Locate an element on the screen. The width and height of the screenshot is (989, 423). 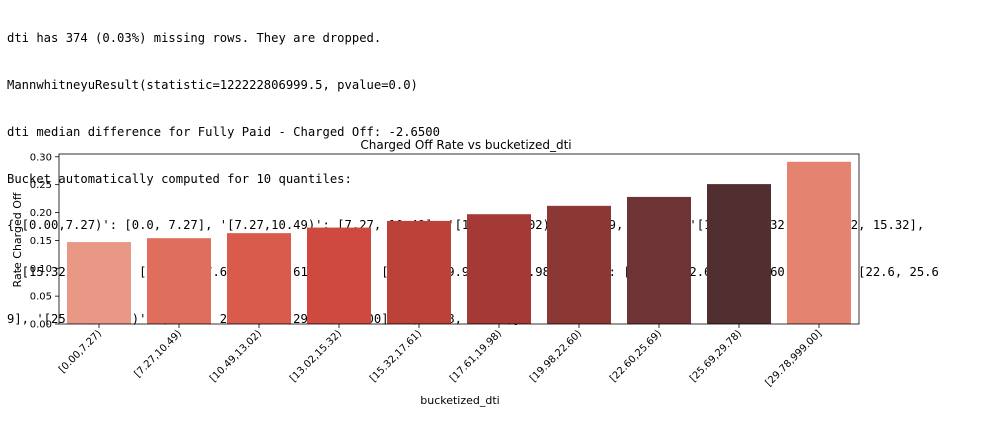
chart-title: Charged Off Rate vs bucketized_dti is located at coordinates (465, 145).